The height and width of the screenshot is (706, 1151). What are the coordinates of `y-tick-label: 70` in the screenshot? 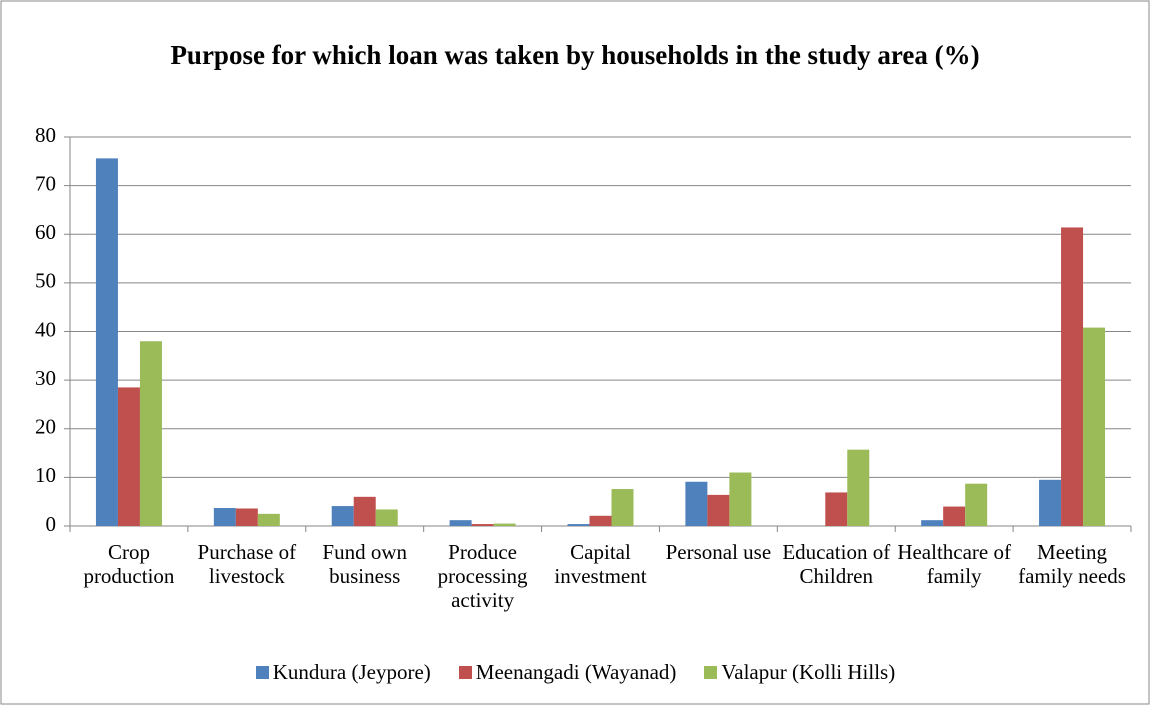 It's located at (45, 183).